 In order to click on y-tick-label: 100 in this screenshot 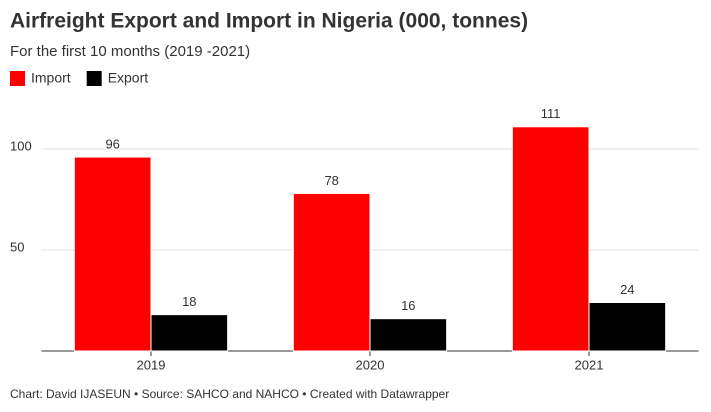, I will do `click(21, 145)`.